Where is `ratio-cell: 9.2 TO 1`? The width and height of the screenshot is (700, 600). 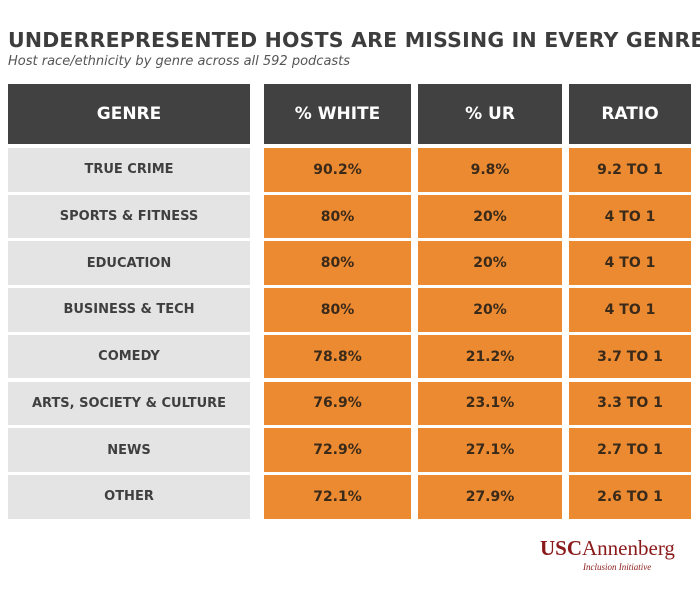 ratio-cell: 9.2 TO 1 is located at coordinates (630, 170).